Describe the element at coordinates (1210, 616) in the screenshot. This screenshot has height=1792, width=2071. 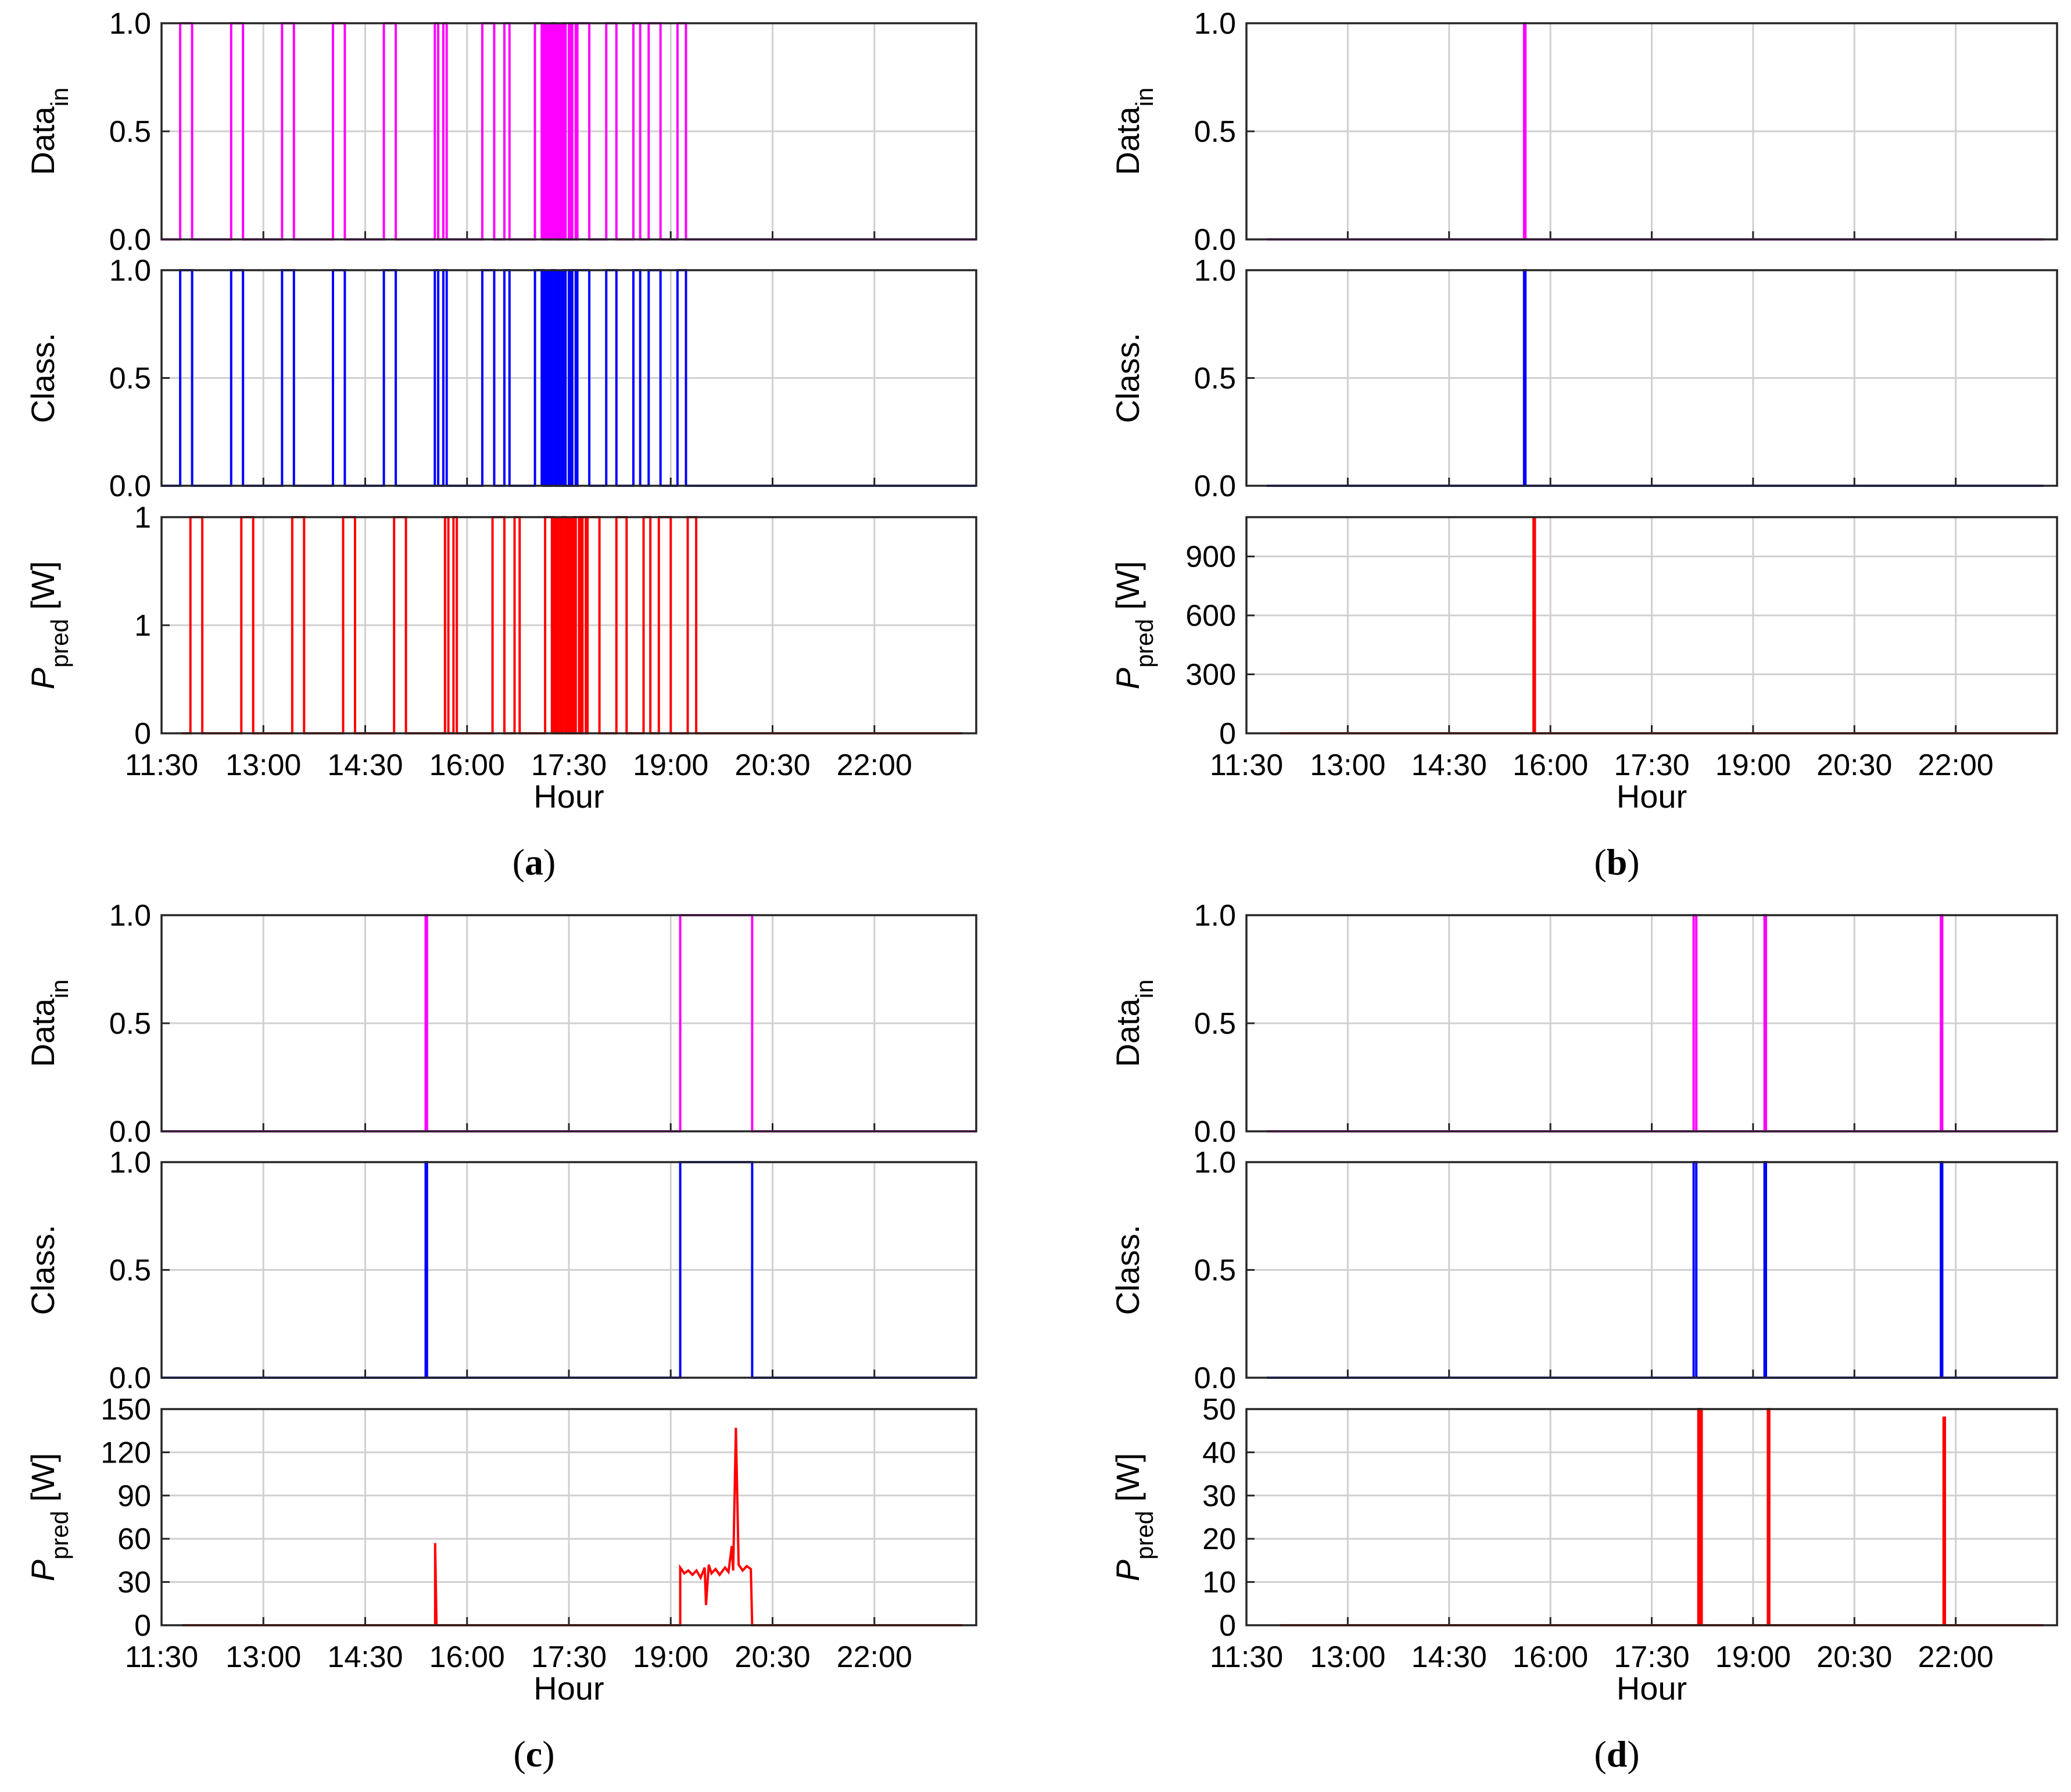
I see `y-tick-label: 600` at that location.